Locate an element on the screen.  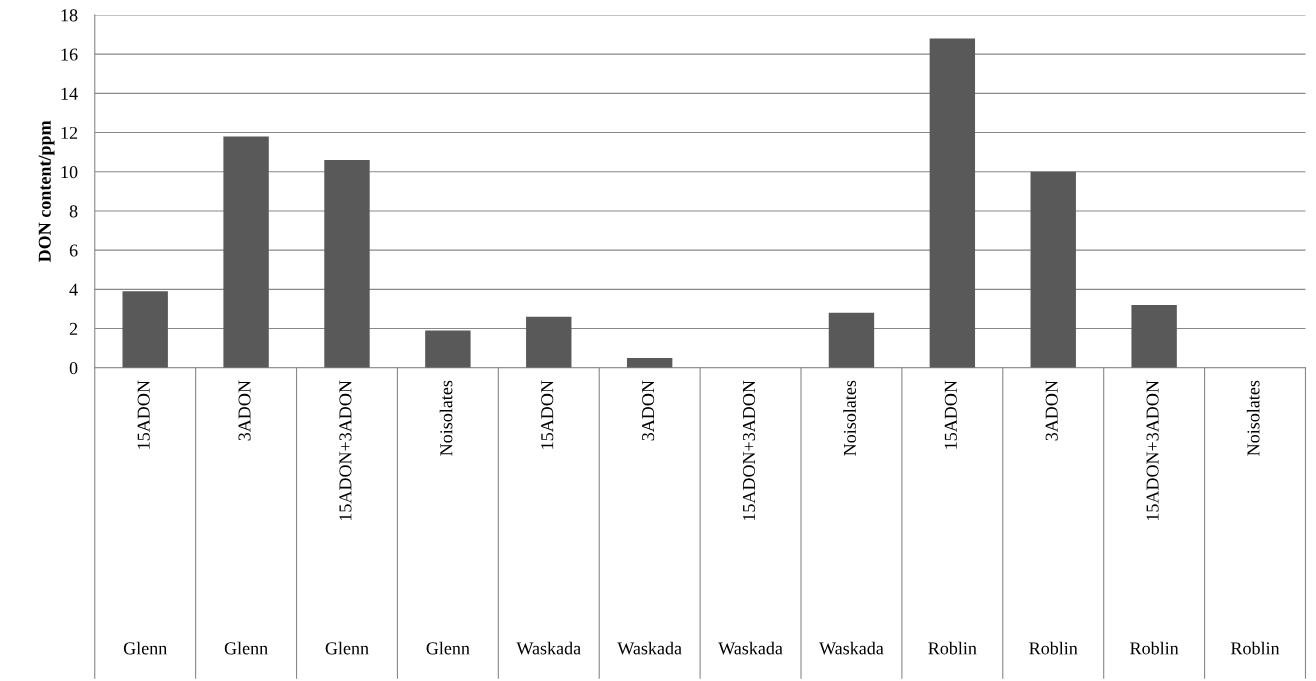
category-label: 3ADON Glenn is located at coordinates (246, 517).